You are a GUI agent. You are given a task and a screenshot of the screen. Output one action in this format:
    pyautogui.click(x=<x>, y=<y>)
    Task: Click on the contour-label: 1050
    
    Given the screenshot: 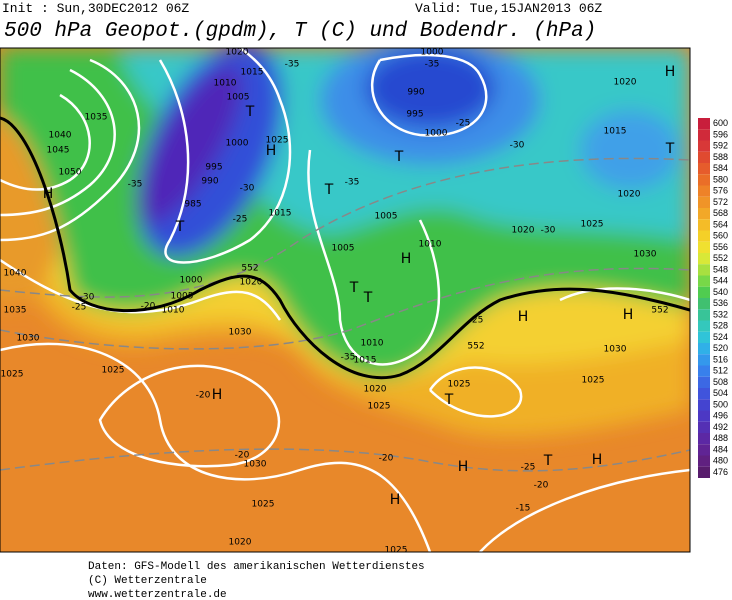 What is the action you would take?
    pyautogui.click(x=70, y=173)
    